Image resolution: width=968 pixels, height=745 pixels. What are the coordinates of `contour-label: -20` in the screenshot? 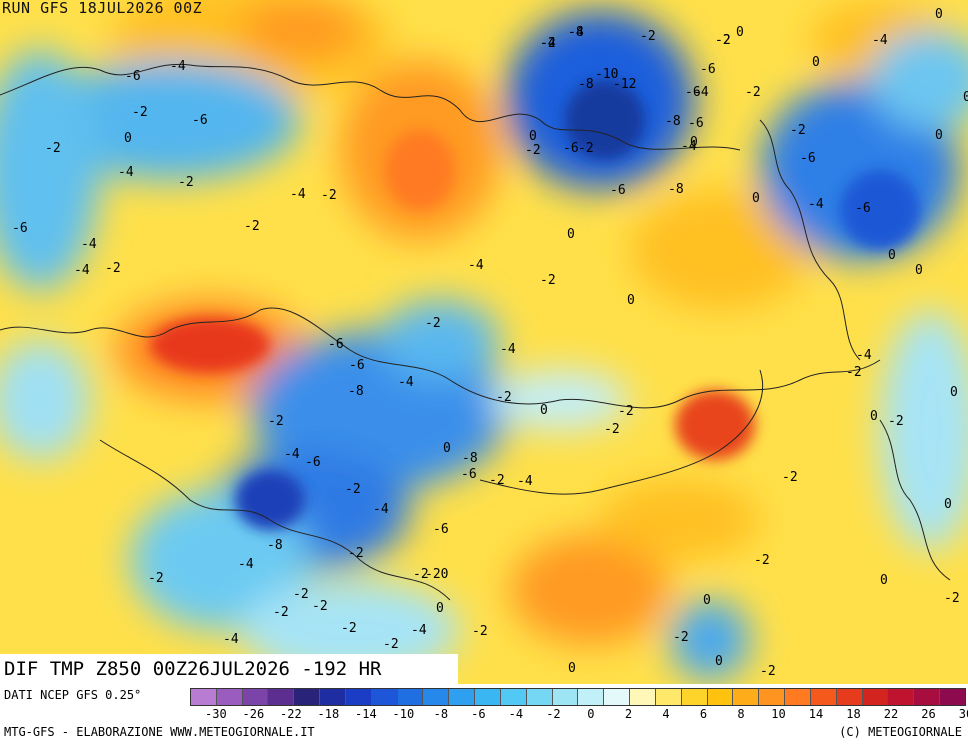 It's located at (436, 574).